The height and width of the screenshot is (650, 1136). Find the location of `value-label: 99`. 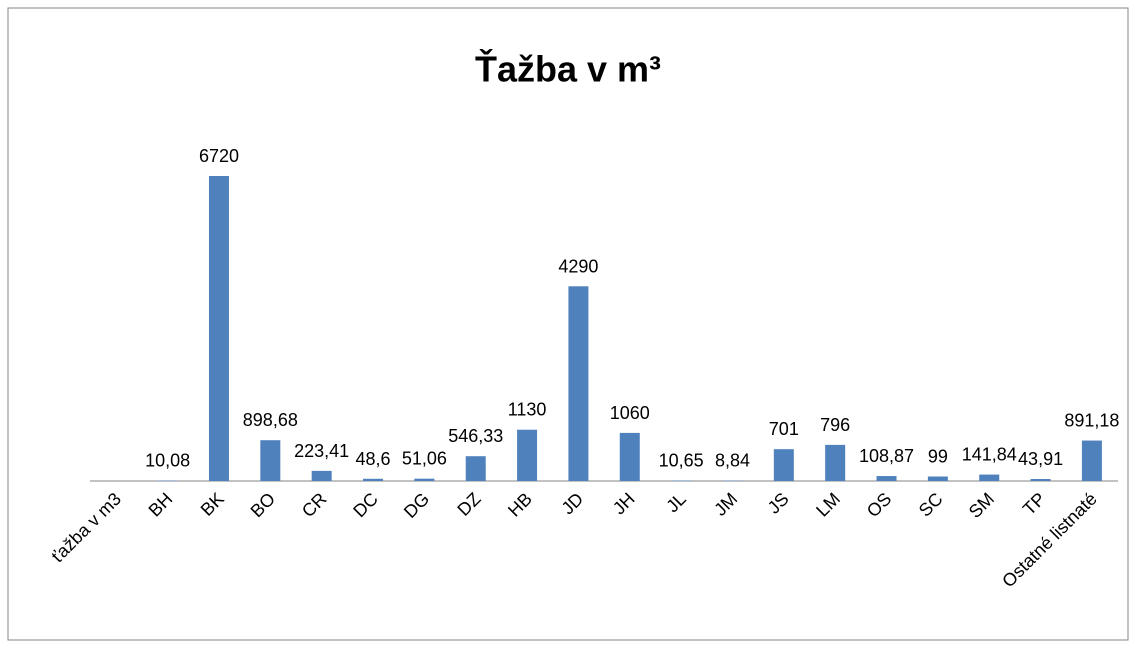

value-label: 99 is located at coordinates (938, 457).